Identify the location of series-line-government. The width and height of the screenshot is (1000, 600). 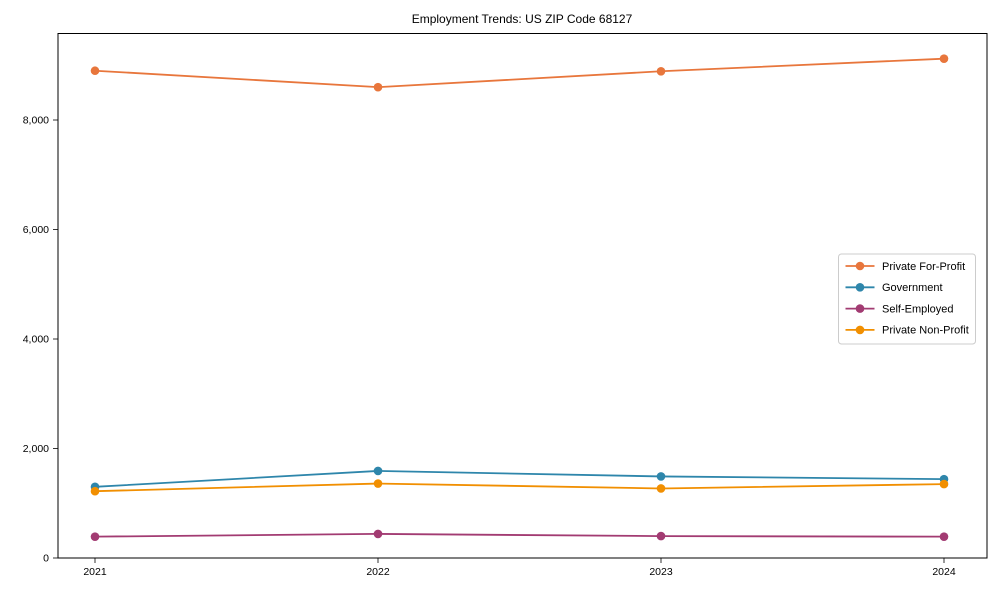
(519, 479).